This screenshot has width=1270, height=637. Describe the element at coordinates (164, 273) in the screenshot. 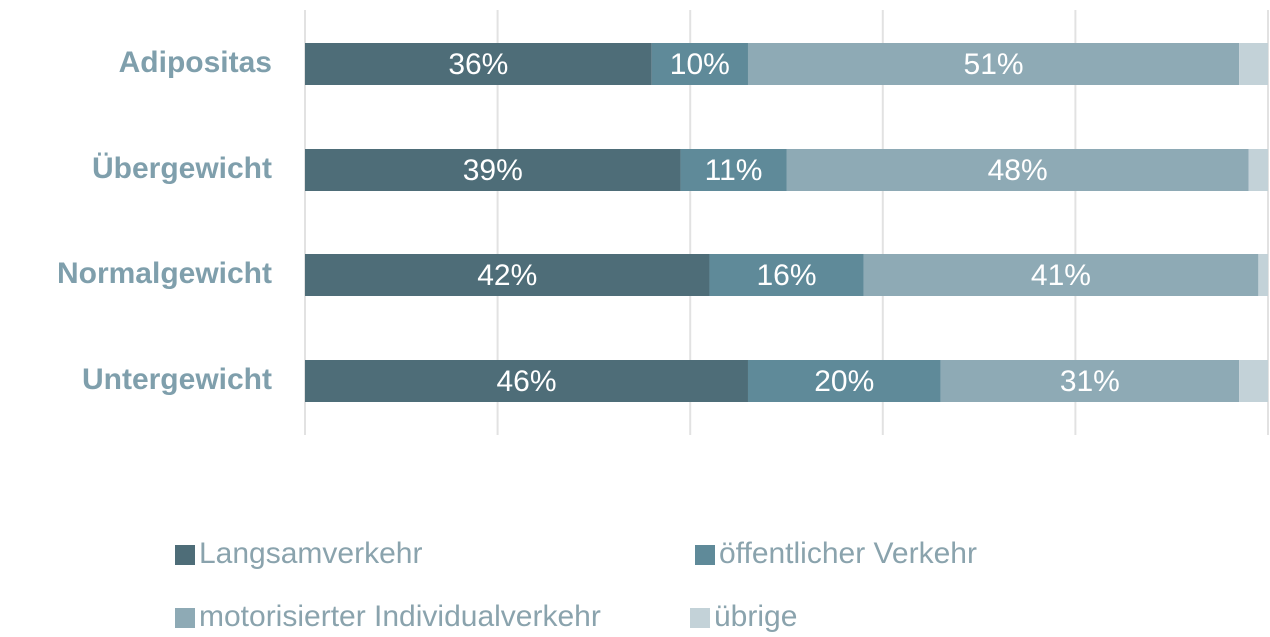

I see `category-label: Normalgewicht` at that location.